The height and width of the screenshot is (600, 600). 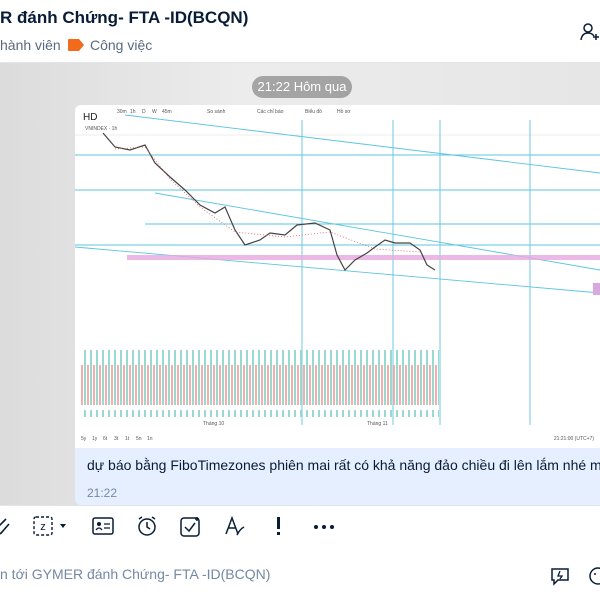 I want to click on tag-label: Công việc, so click(x=121, y=45).